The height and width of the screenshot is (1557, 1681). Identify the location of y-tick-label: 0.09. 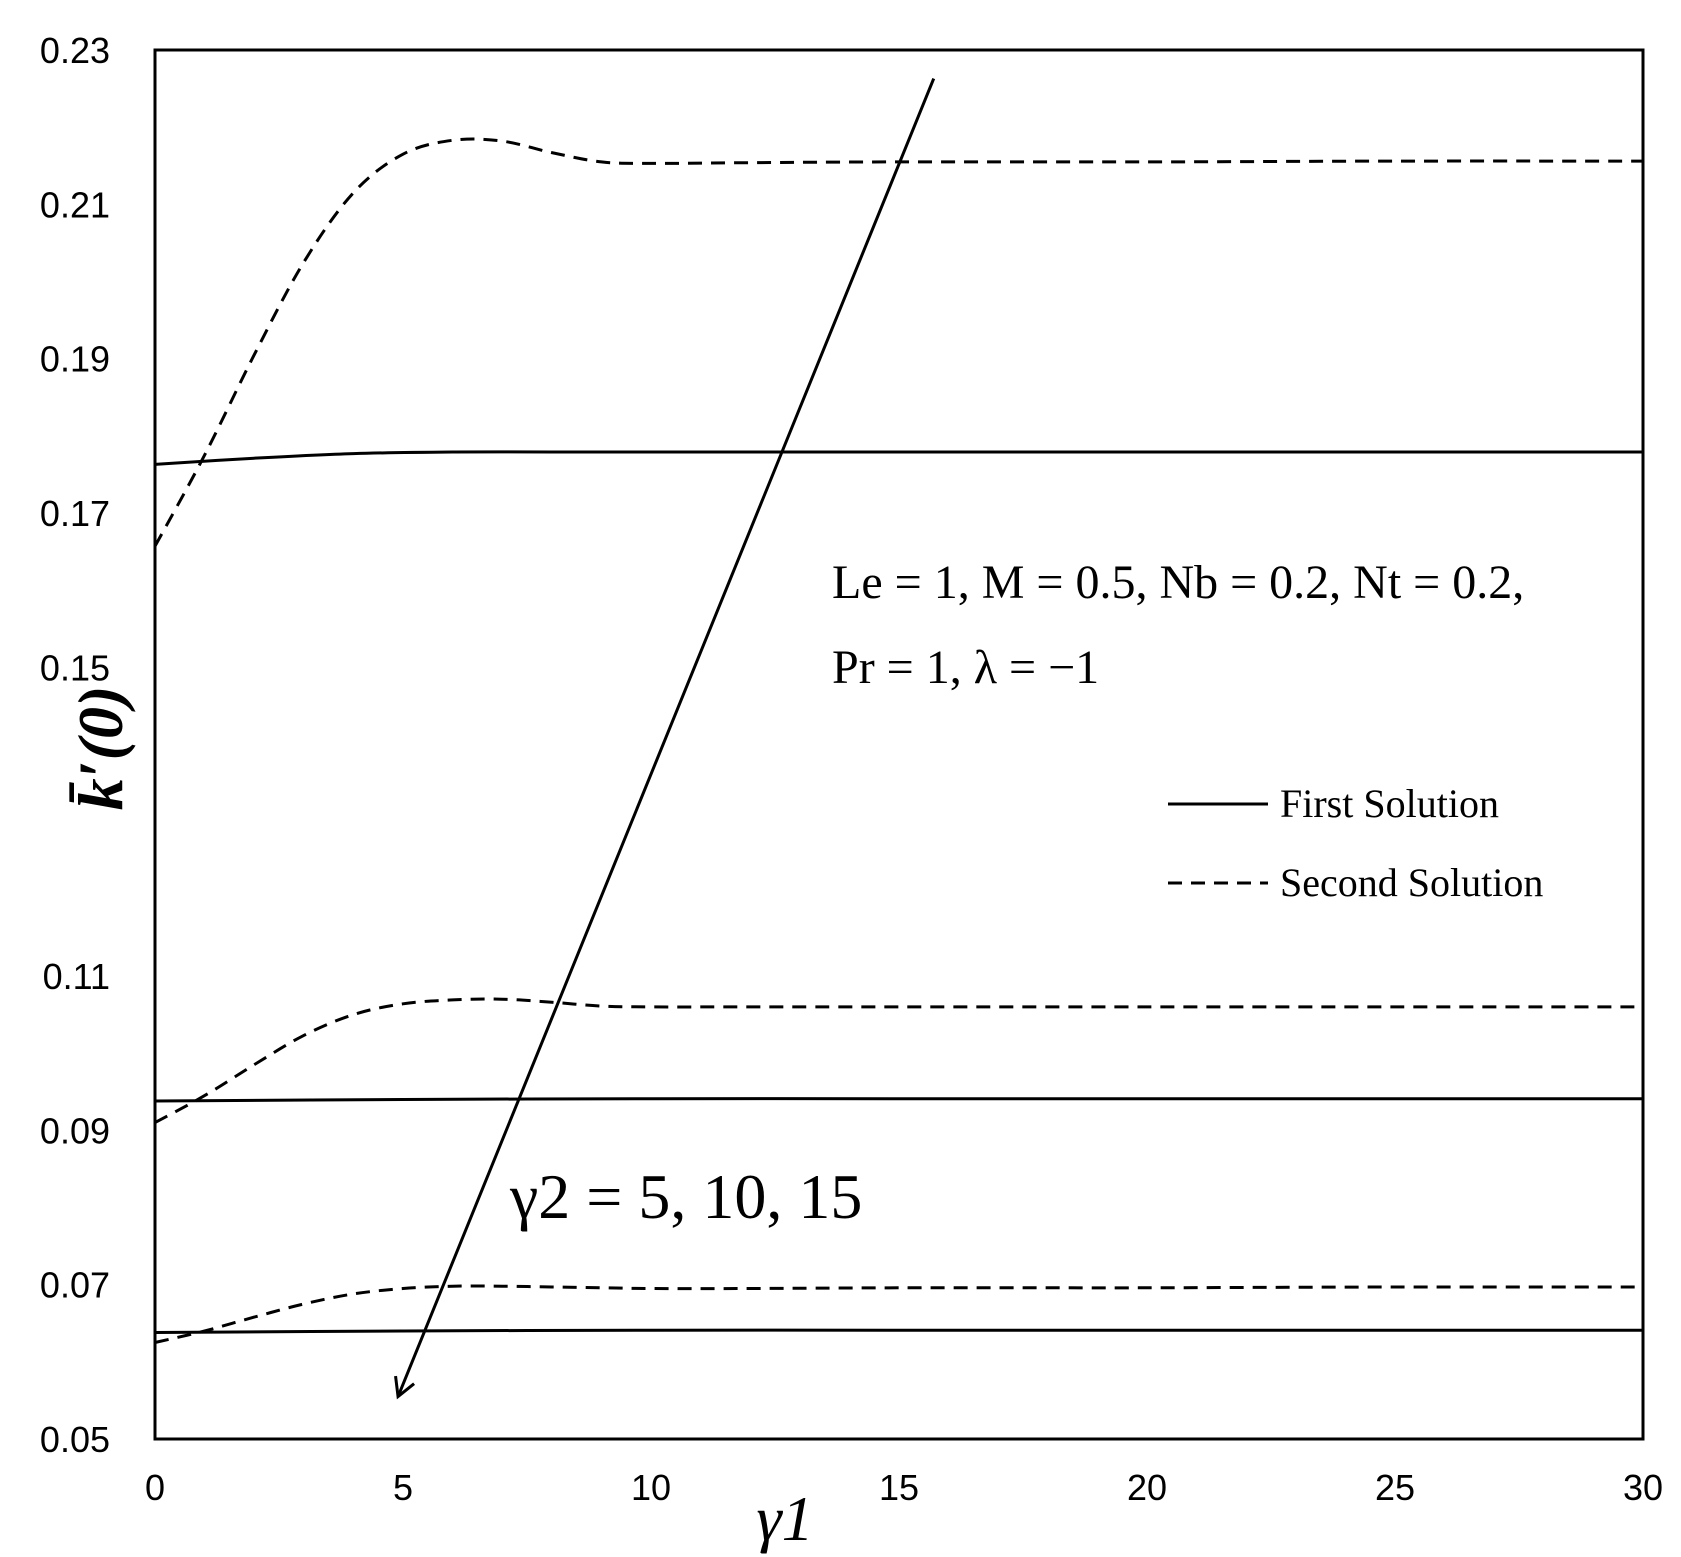
(75, 1130).